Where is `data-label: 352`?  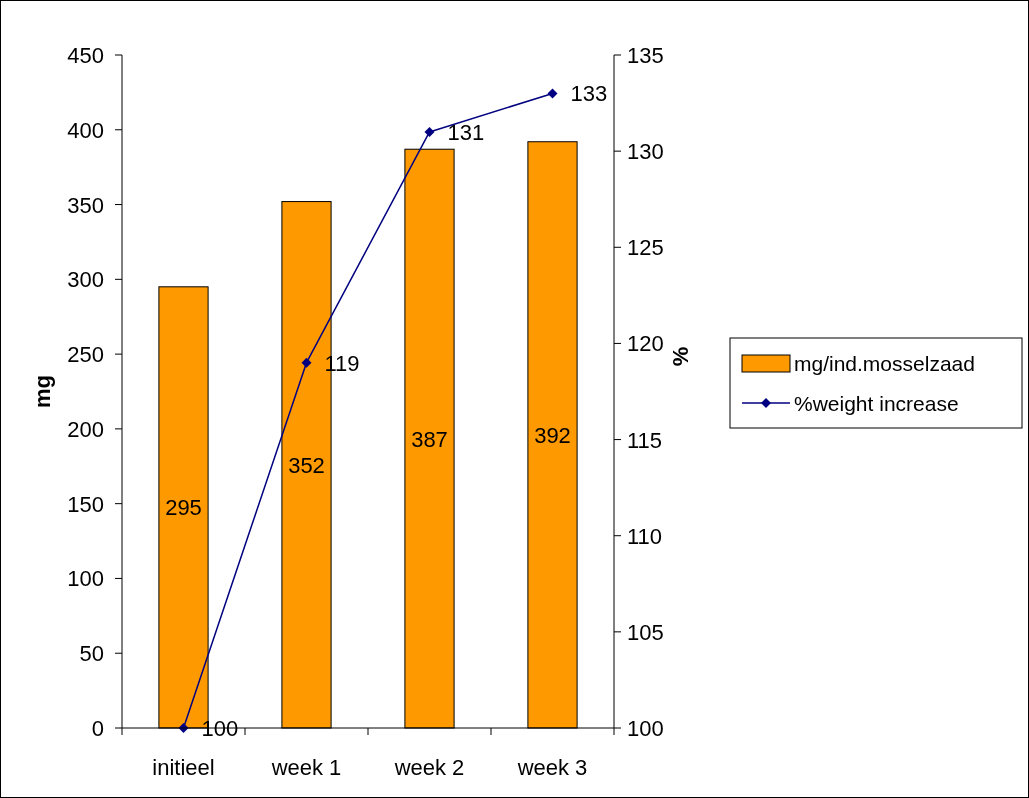
data-label: 352 is located at coordinates (306, 465).